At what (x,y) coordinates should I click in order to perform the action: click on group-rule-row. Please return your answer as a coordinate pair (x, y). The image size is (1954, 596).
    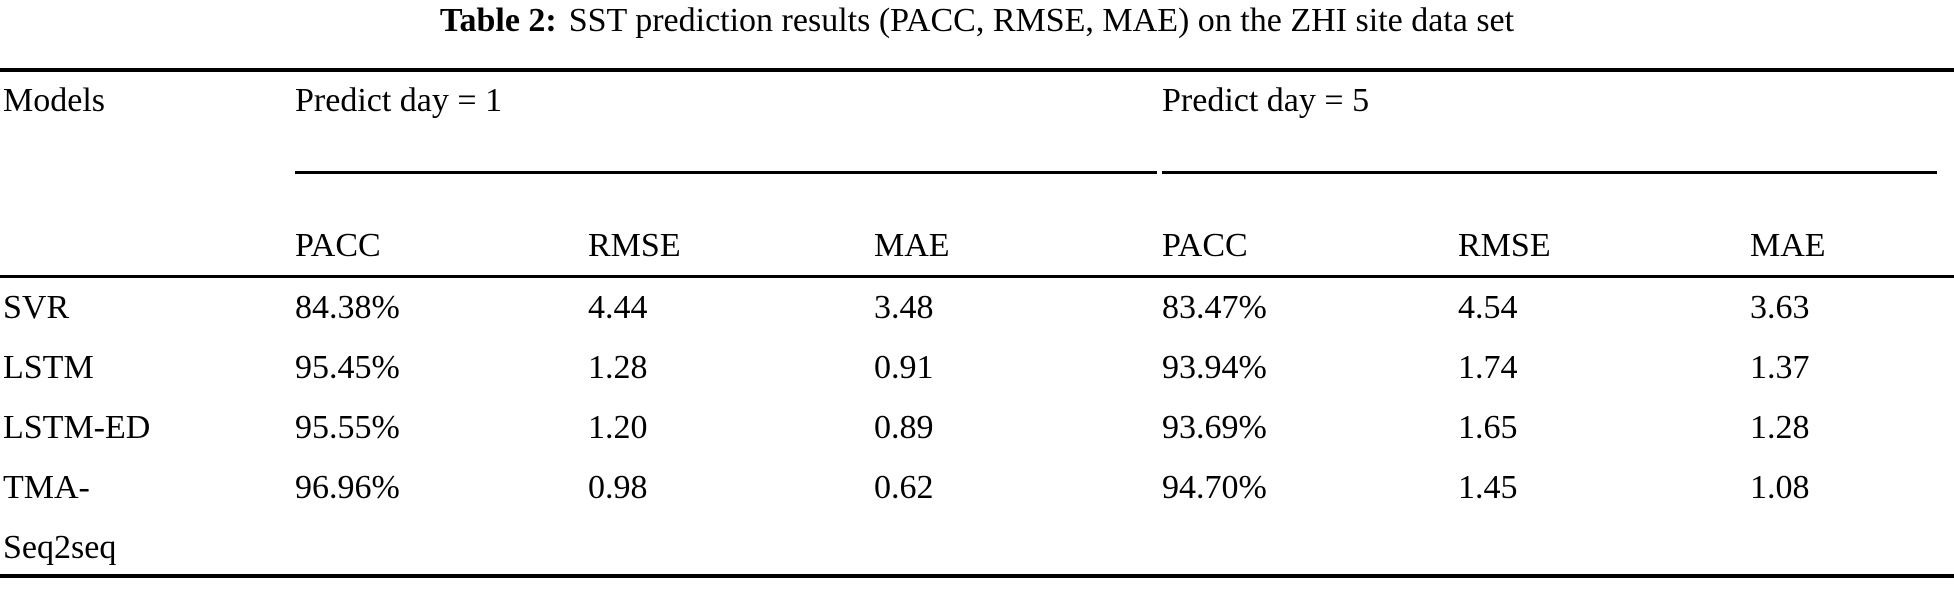
    Looking at the image, I should click on (977, 172).